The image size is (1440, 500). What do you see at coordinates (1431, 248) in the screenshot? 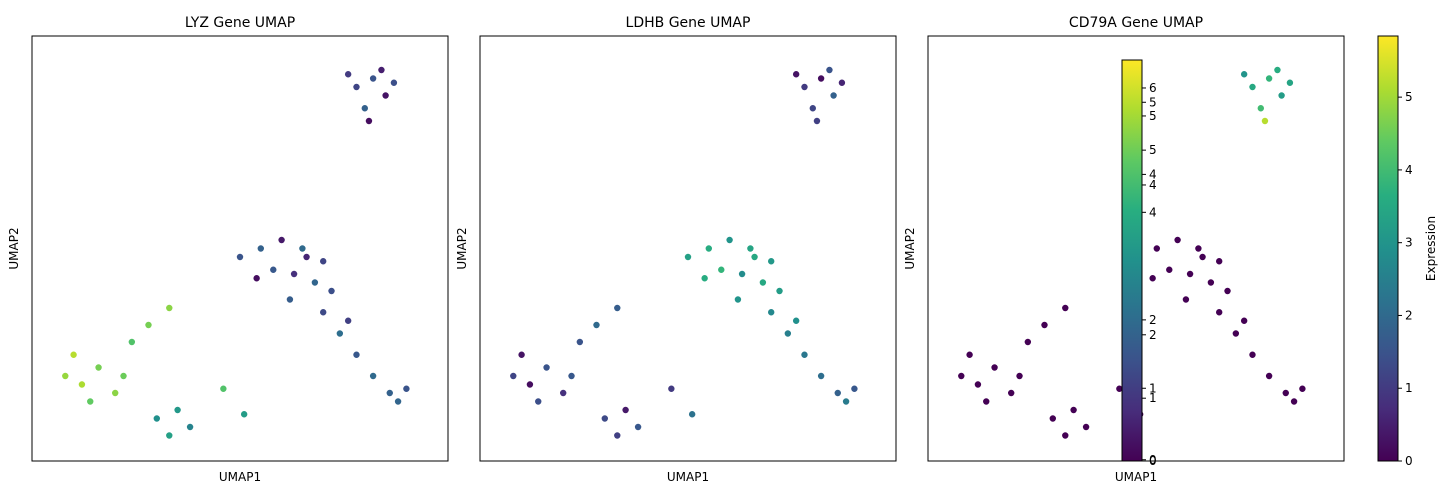
I see `colorbar-label: Expression` at bounding box center [1431, 248].